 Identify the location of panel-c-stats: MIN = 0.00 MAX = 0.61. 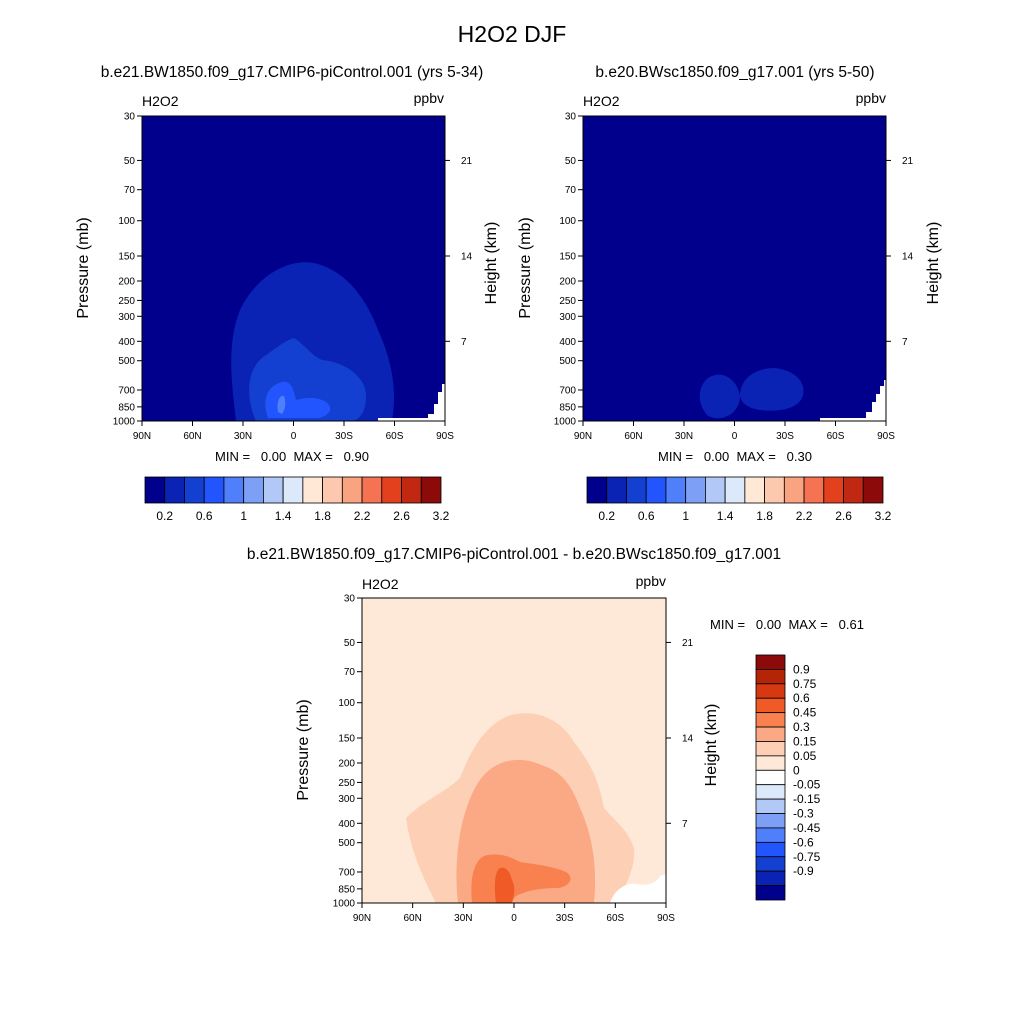
(787, 624).